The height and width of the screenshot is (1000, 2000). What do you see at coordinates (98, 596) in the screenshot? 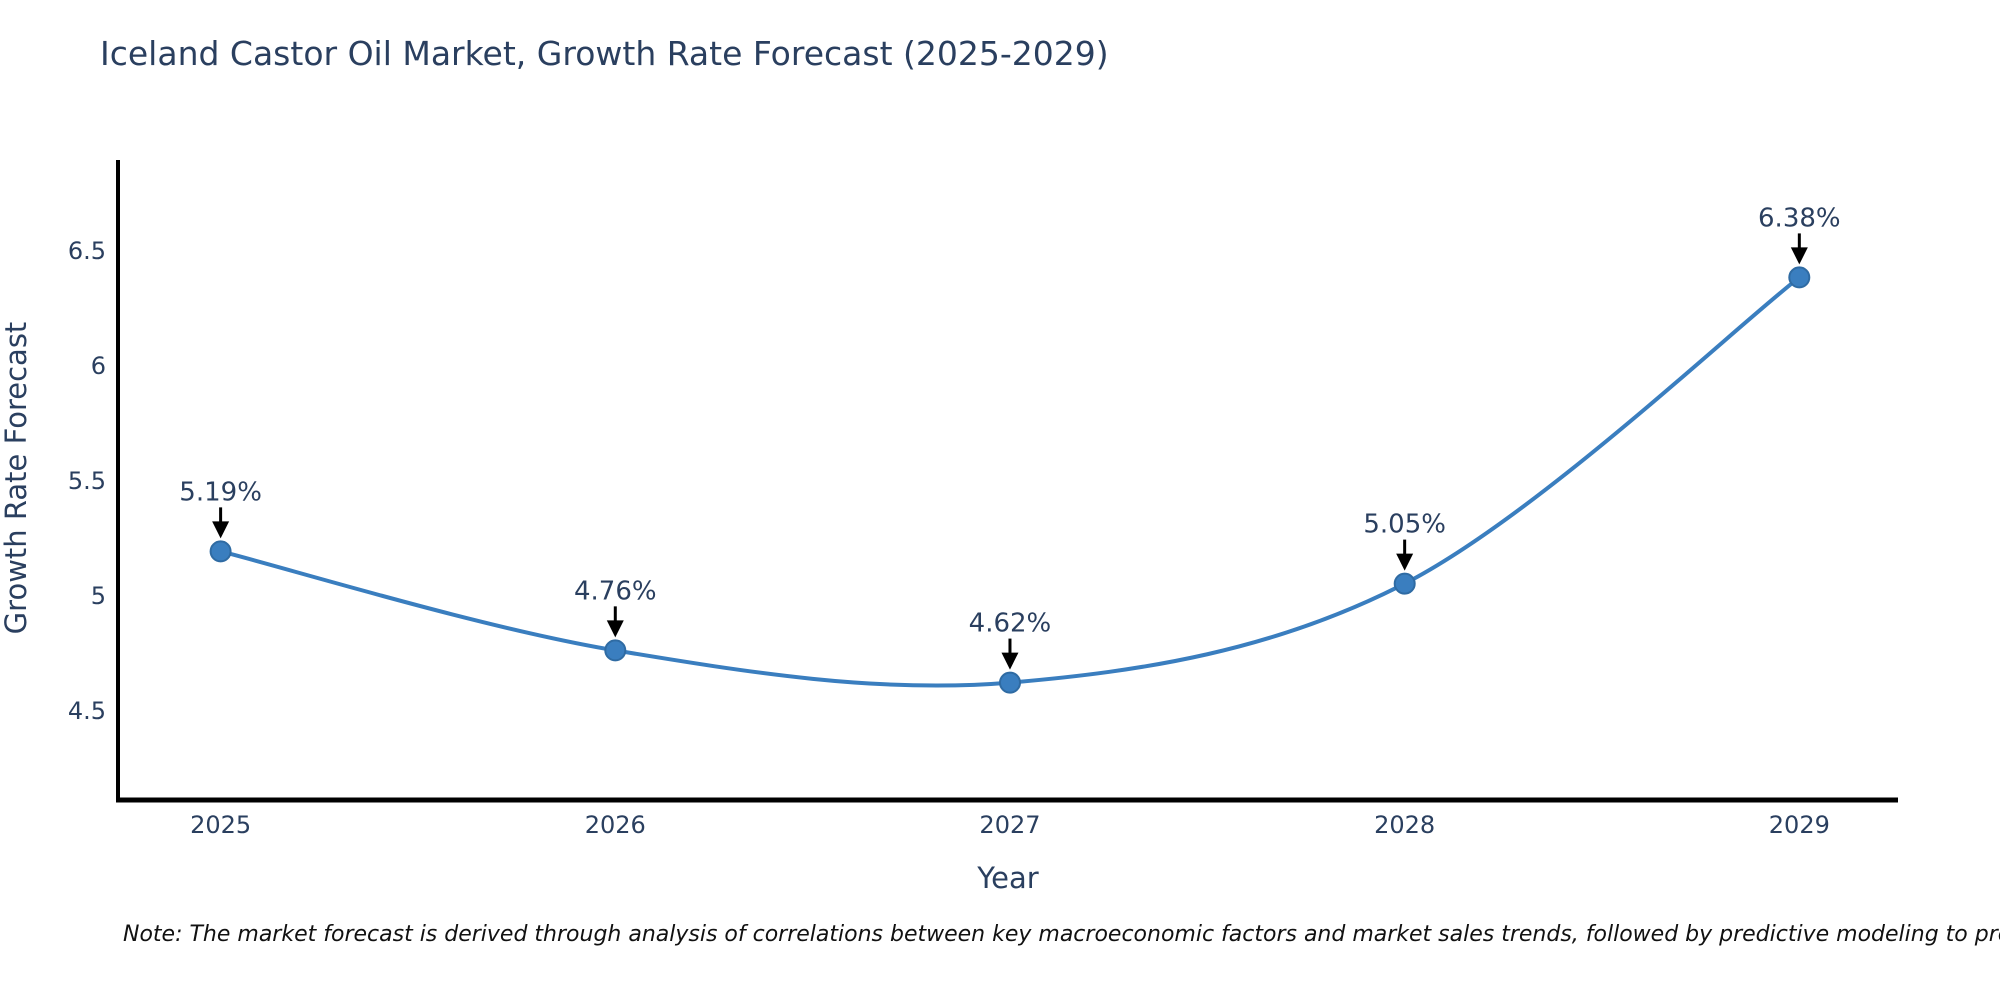
I see `y-tick-label: 5` at bounding box center [98, 596].